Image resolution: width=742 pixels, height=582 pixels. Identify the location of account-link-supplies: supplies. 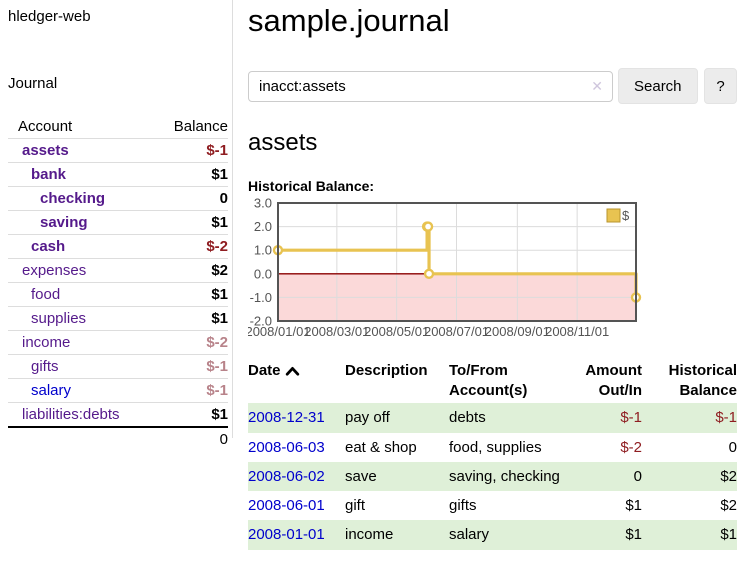
(59, 318).